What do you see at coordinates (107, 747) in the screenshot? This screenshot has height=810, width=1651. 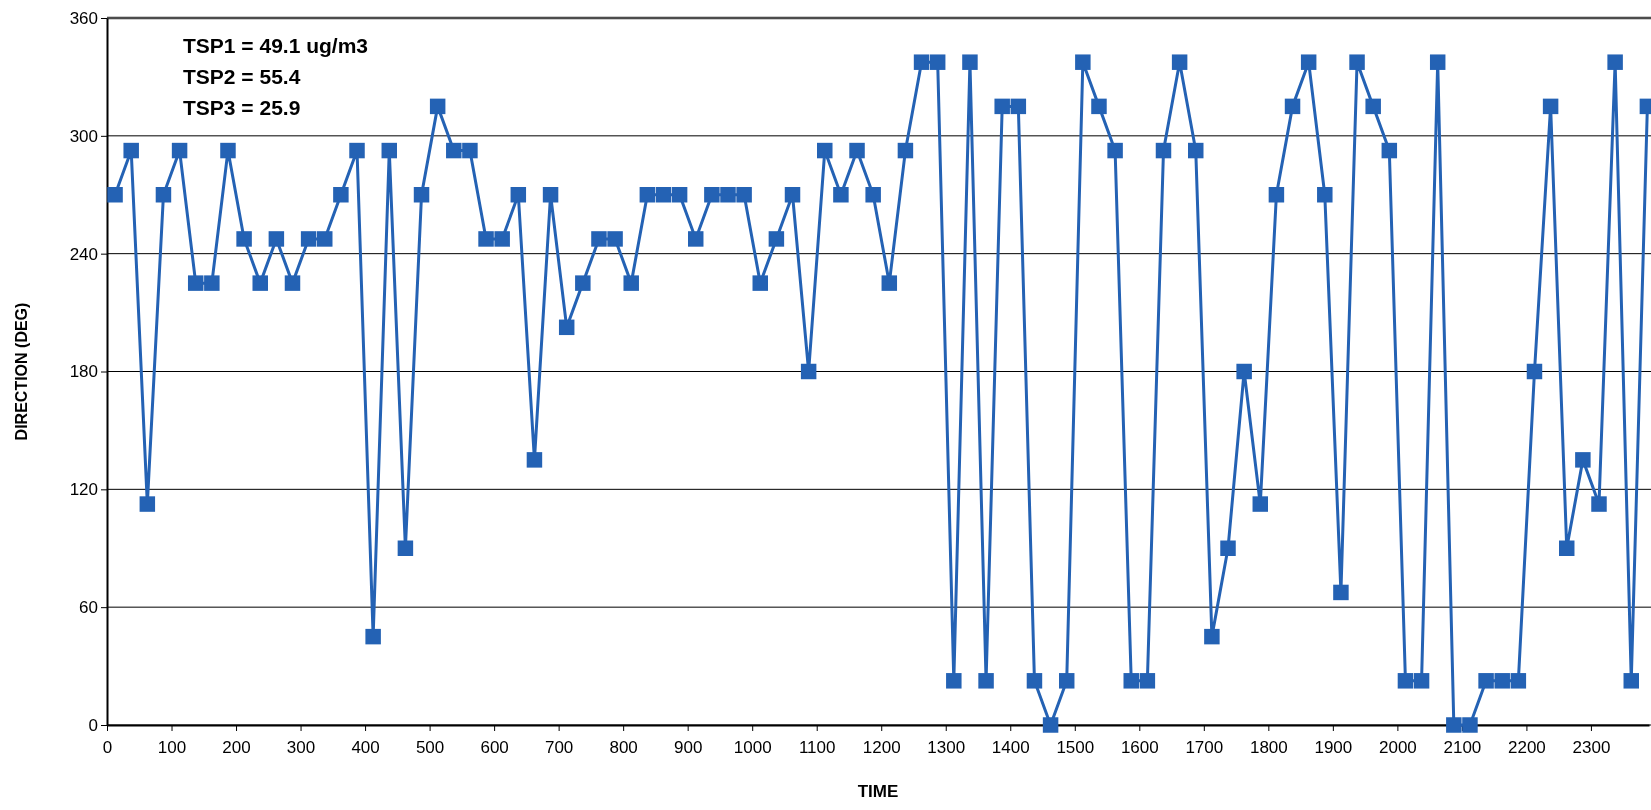 I see `x-tick-label: 0` at bounding box center [107, 747].